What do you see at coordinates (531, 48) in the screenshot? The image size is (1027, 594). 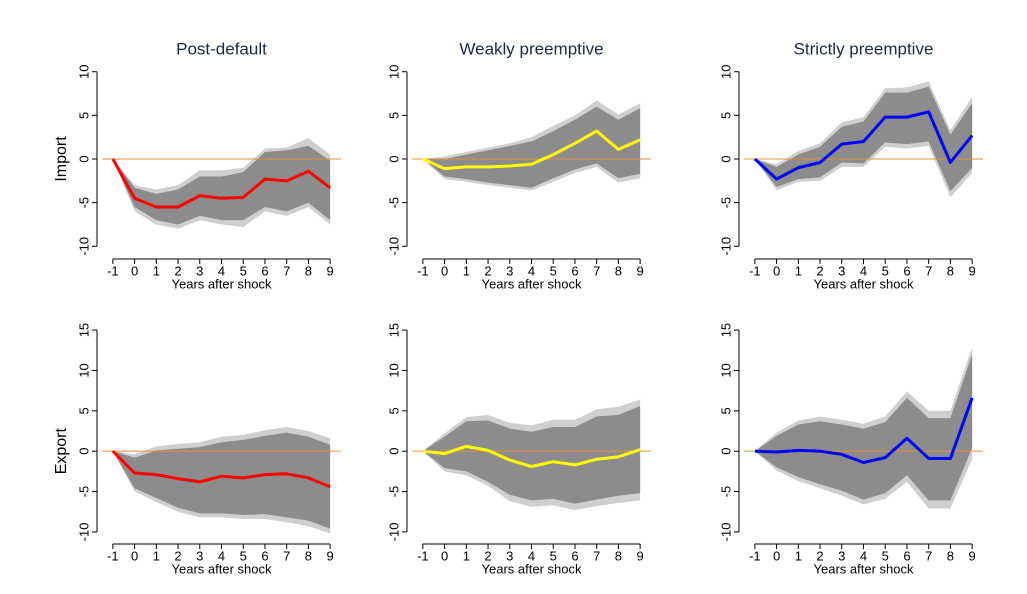 I see `panel-title: Weakly preemptive` at bounding box center [531, 48].